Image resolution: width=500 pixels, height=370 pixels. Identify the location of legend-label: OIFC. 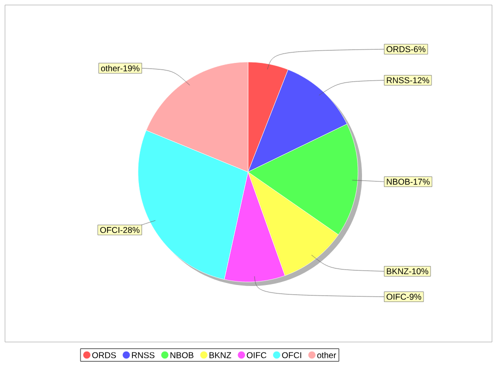
(256, 355).